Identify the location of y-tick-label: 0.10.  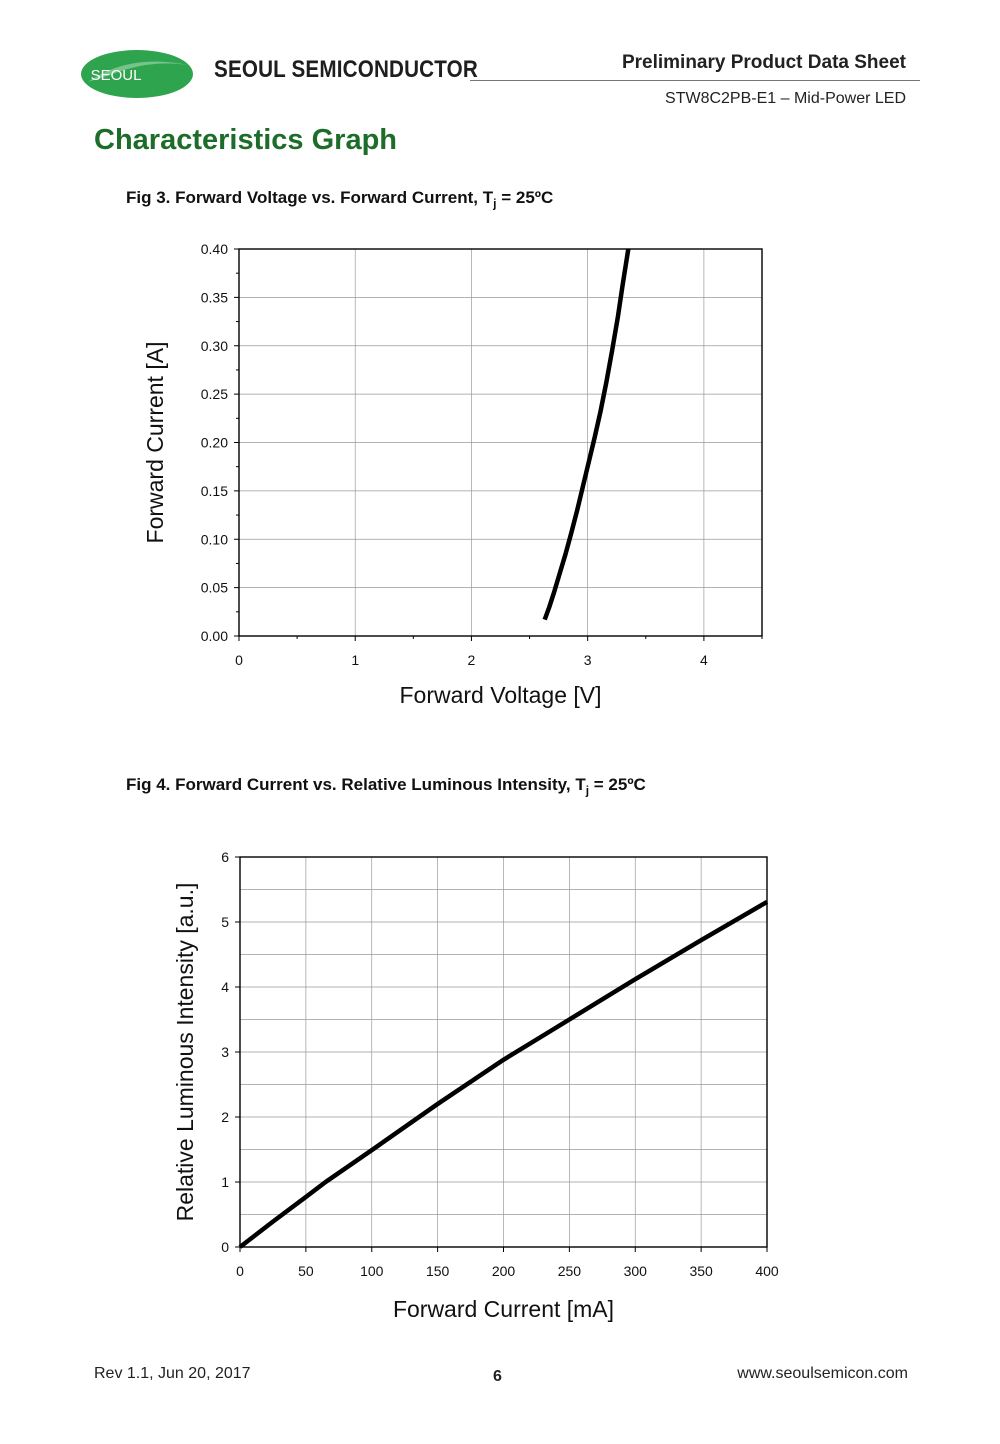
(214, 539).